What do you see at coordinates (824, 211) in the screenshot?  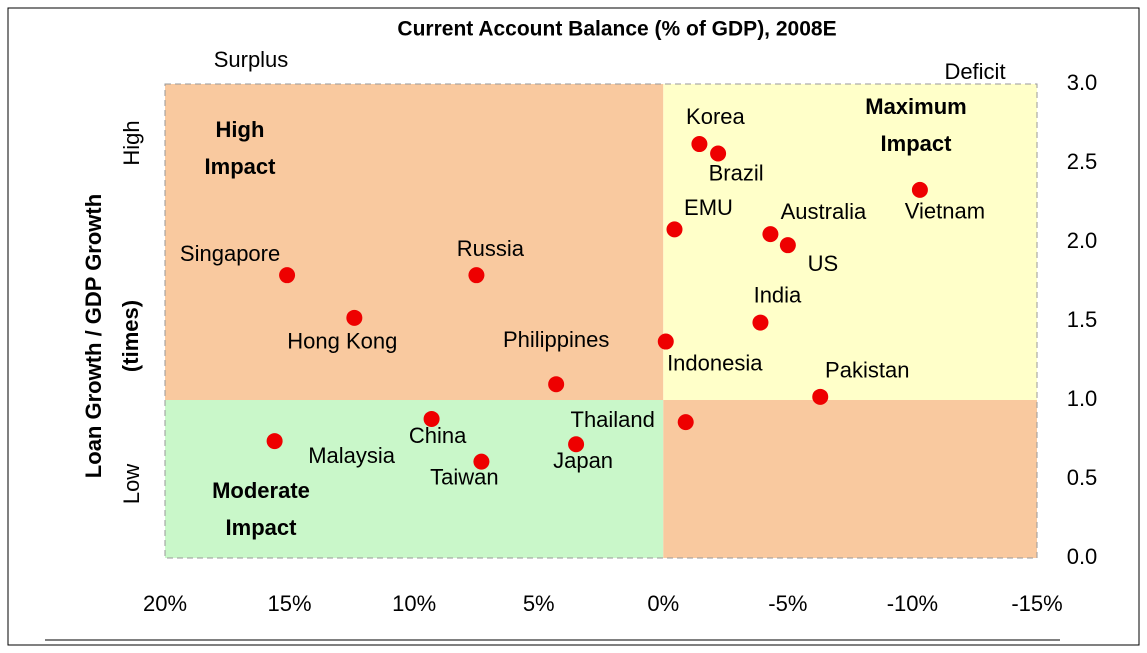 I see `point-label: Australia` at bounding box center [824, 211].